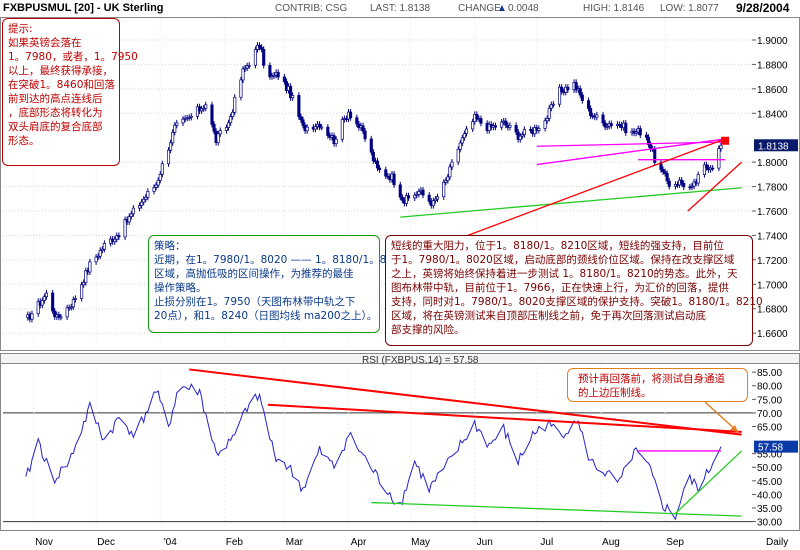  I want to click on x-tick-label: Jul, so click(546, 542).